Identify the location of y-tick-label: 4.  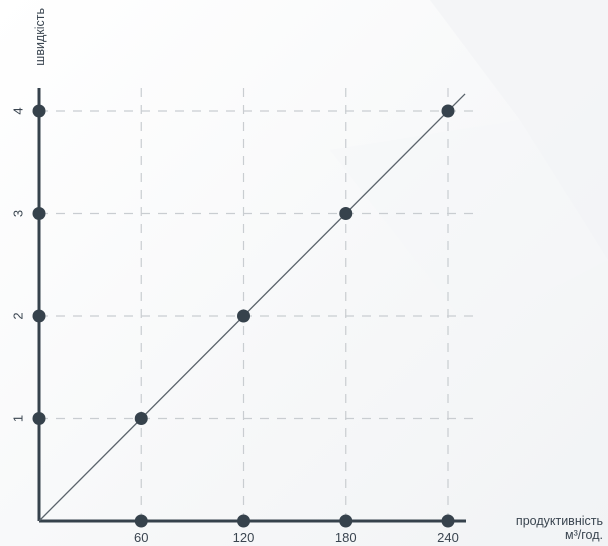
(18, 110).